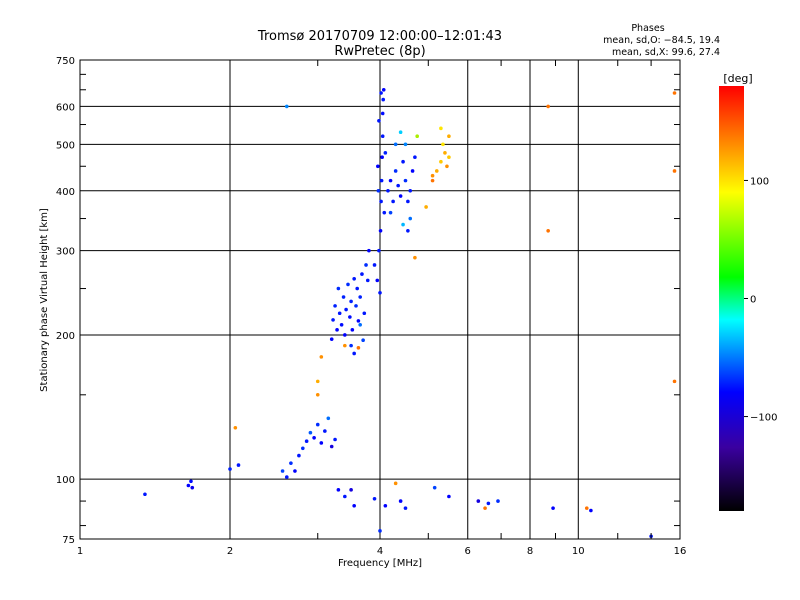 This screenshot has height=600, width=800. I want to click on y-tick-label: 300, so click(65, 252).